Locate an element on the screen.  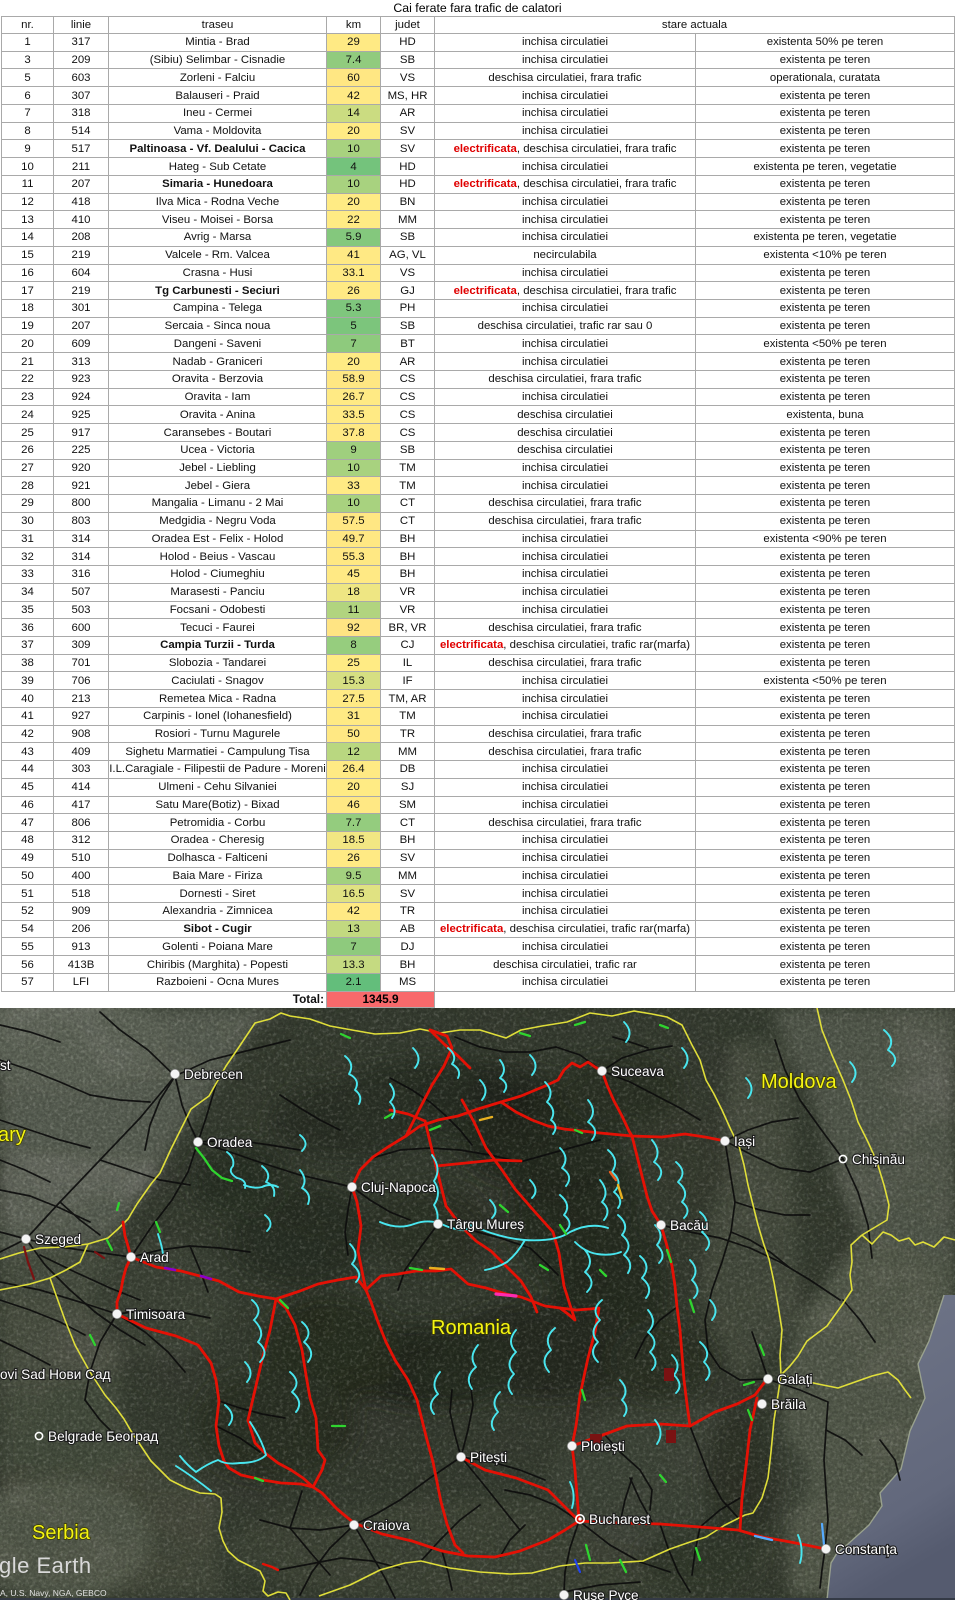
svg-text: Arad is located at coordinates (154, 1257).